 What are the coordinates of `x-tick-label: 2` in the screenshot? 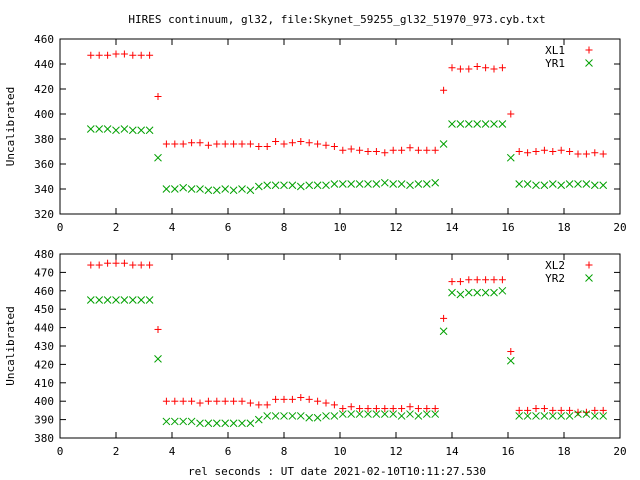 It's located at (116, 451).